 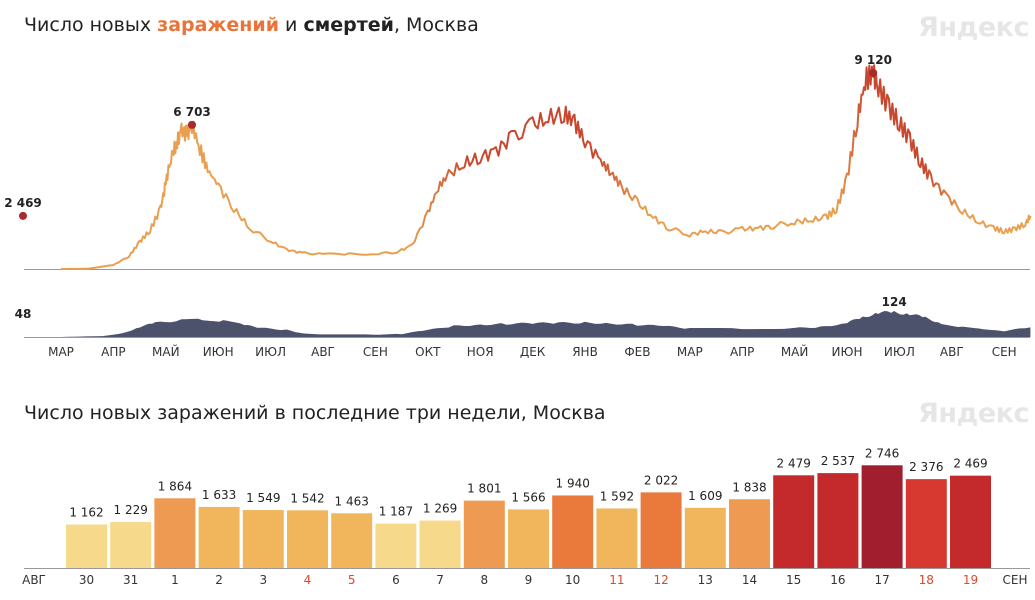 I want to click on bar-value-label: 1 542, so click(x=307, y=498).